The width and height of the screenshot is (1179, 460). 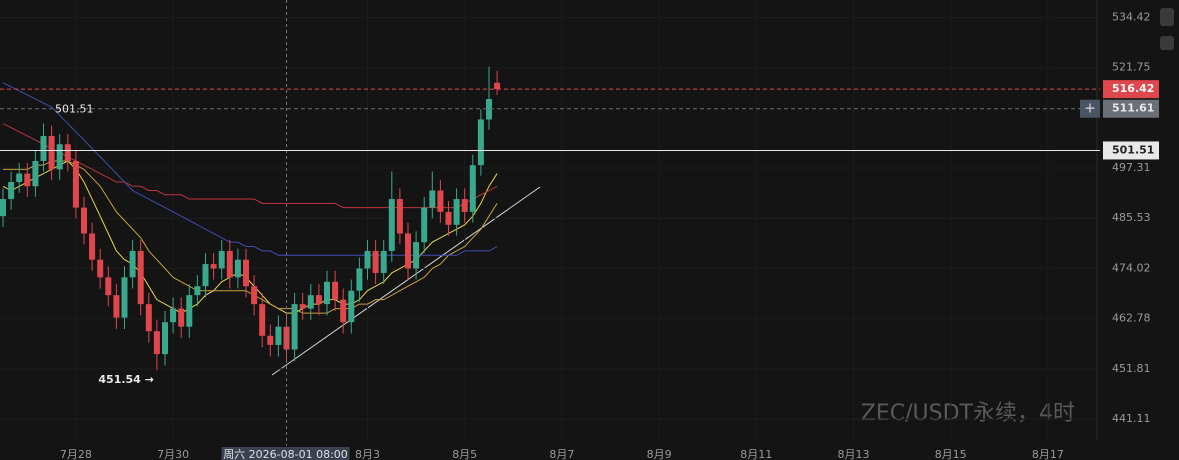 I want to click on y-tick-label: 485.53, so click(x=1131, y=217).